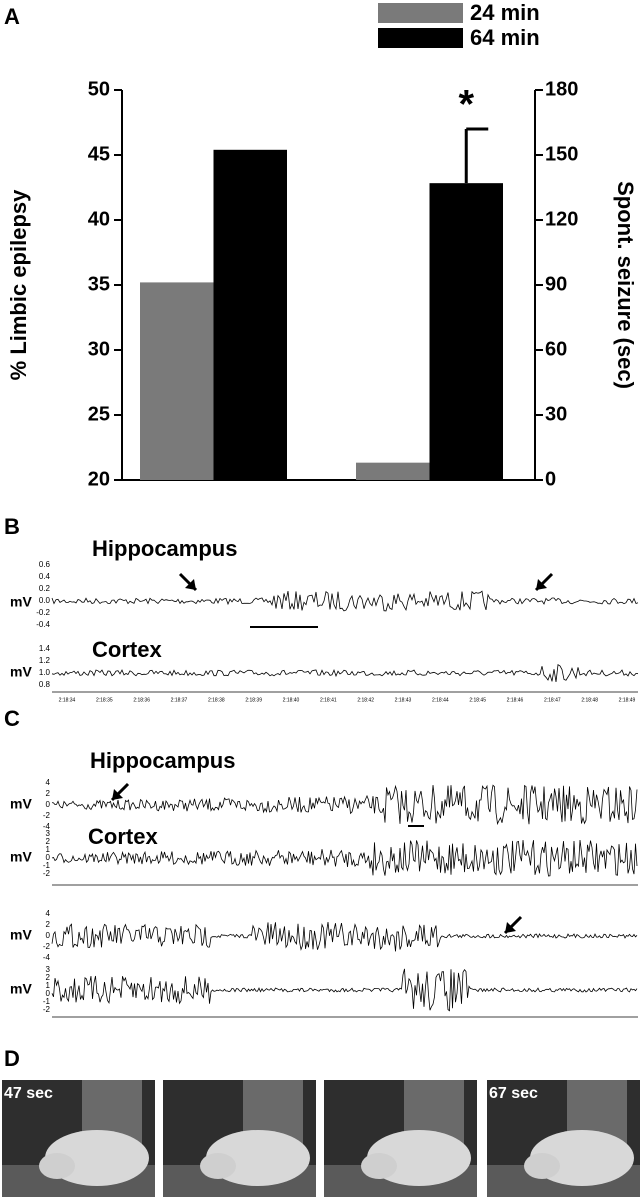 This screenshot has width=643, height=1199. Describe the element at coordinates (99, 284) in the screenshot. I see `y-tick-label: 35` at that location.